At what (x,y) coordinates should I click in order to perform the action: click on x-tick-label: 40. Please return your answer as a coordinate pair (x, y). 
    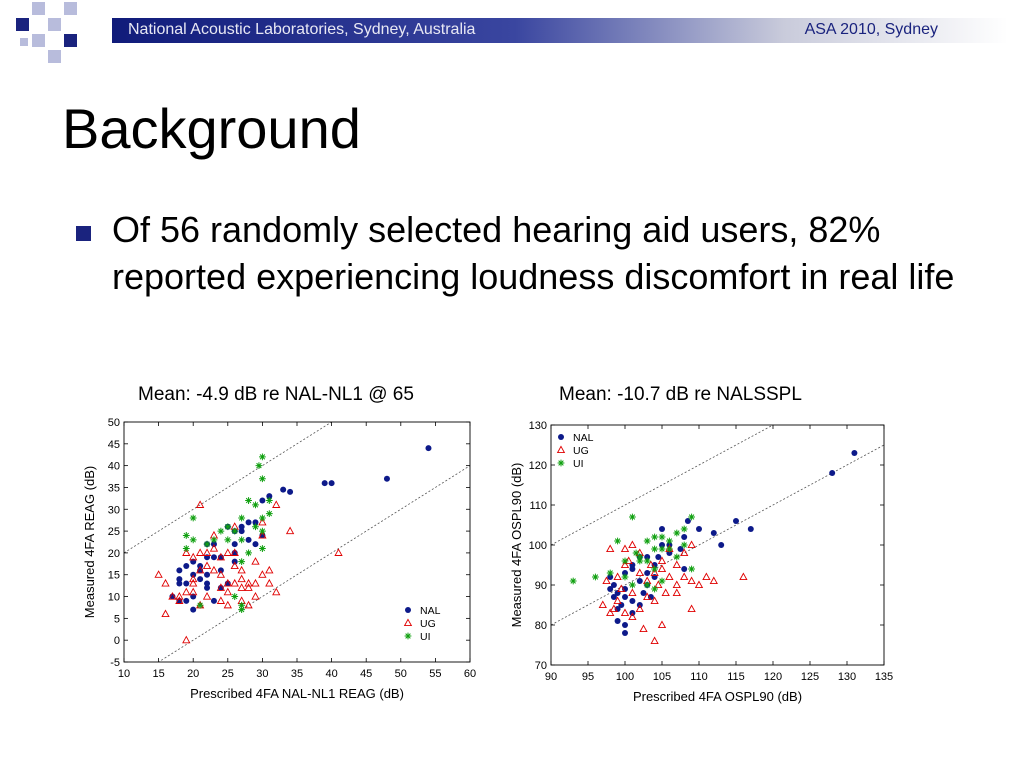
    Looking at the image, I should click on (331, 674).